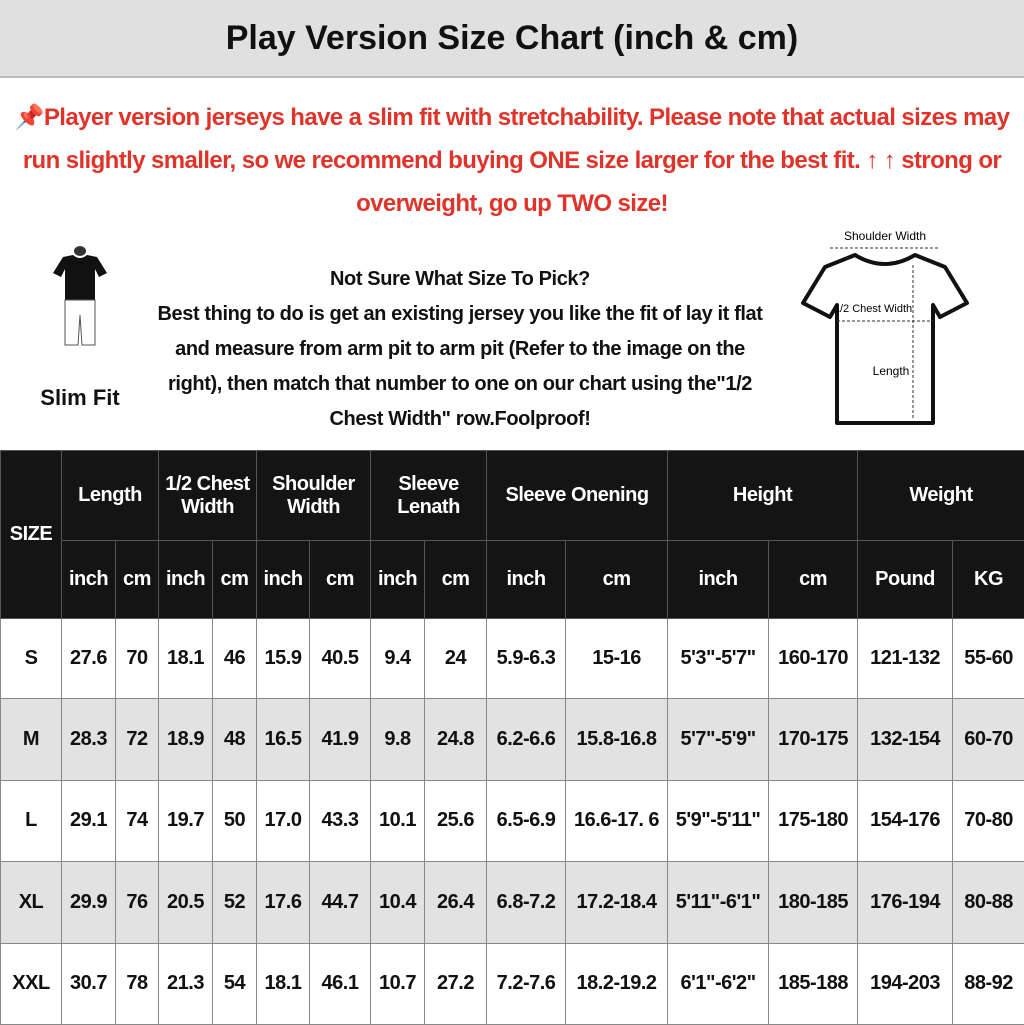  I want to click on value-cell: 60-70, so click(988, 740).